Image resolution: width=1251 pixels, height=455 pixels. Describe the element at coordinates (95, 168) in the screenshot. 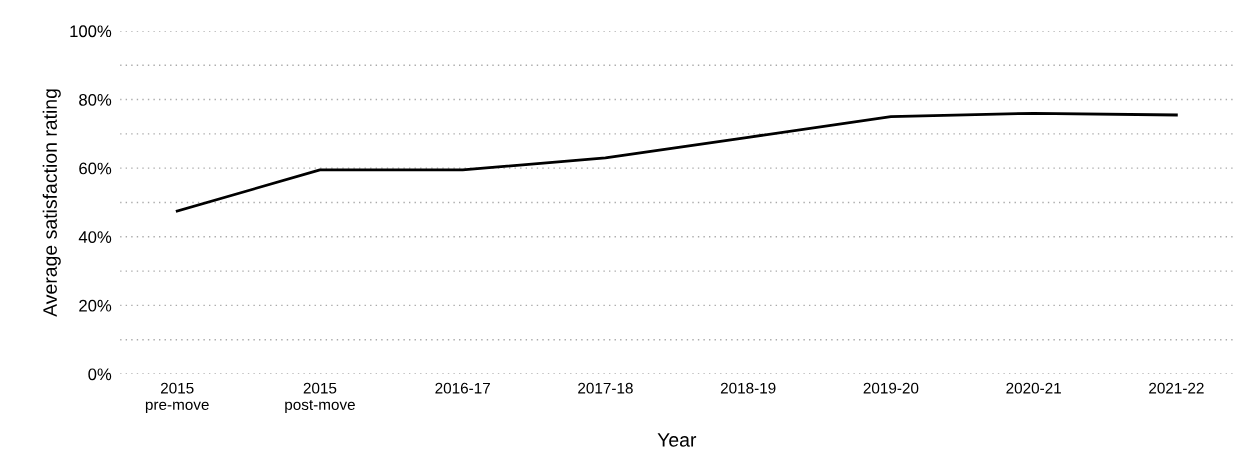

I see `y-tick-label: 60%` at that location.